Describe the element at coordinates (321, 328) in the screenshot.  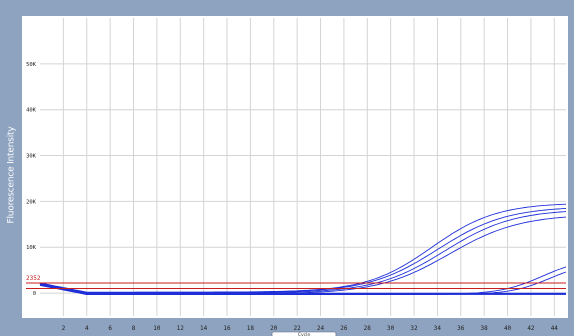
I see `x-tick-label: 24` at that location.